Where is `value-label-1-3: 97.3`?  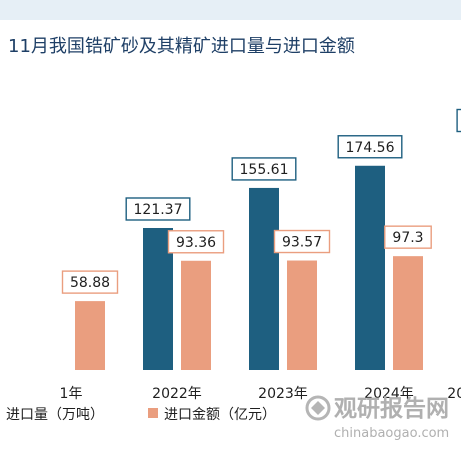
value-label-1-3: 97.3 is located at coordinates (407, 238).